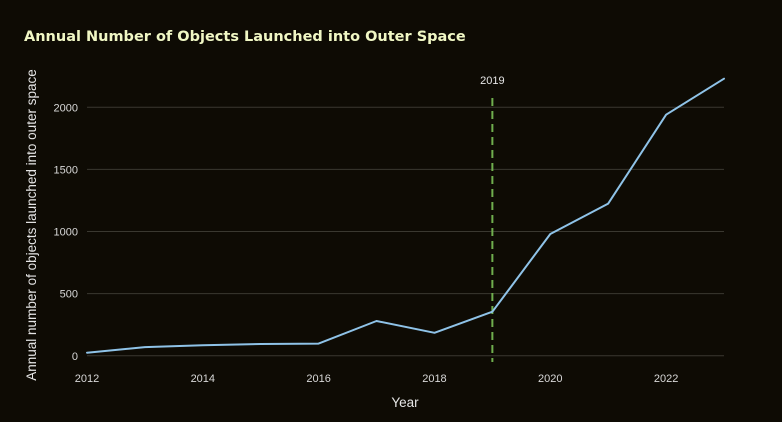 This screenshot has height=422, width=782. What do you see at coordinates (66, 108) in the screenshot?
I see `y-tick-label: 2000` at bounding box center [66, 108].